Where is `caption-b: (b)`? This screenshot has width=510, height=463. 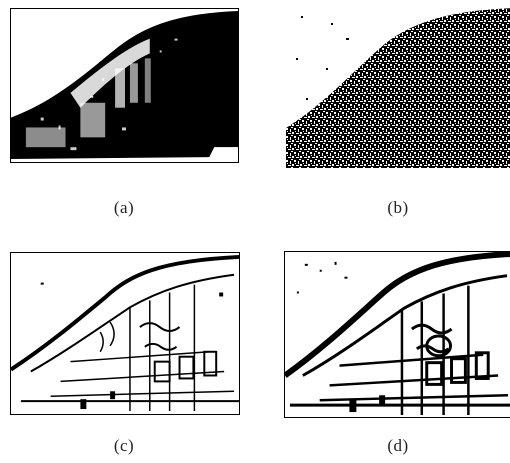
caption-b: (b) is located at coordinates (398, 207).